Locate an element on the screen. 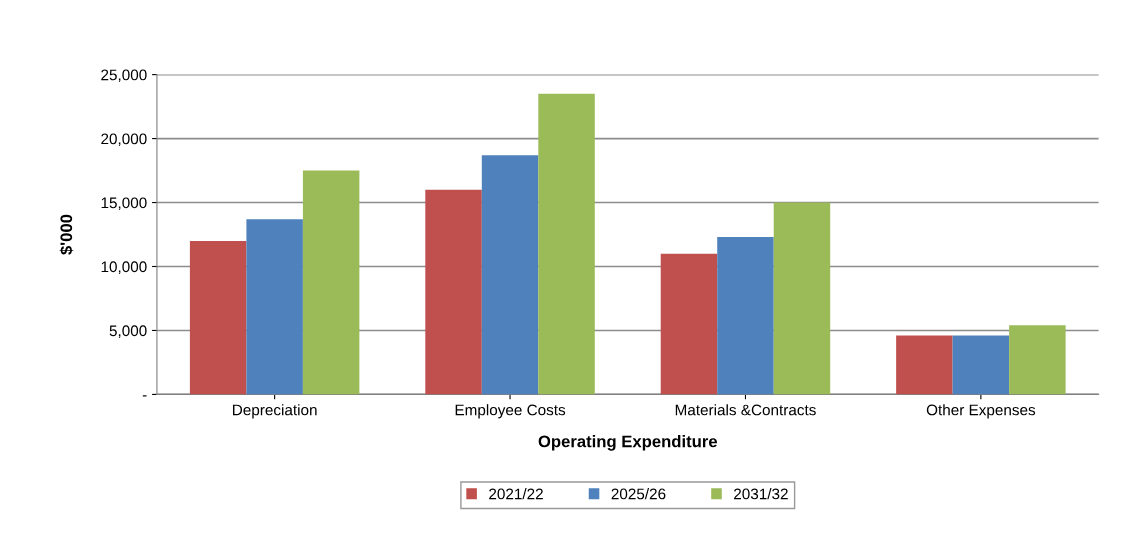 This screenshot has width=1121, height=533. y-tick-label: - is located at coordinates (144, 396).